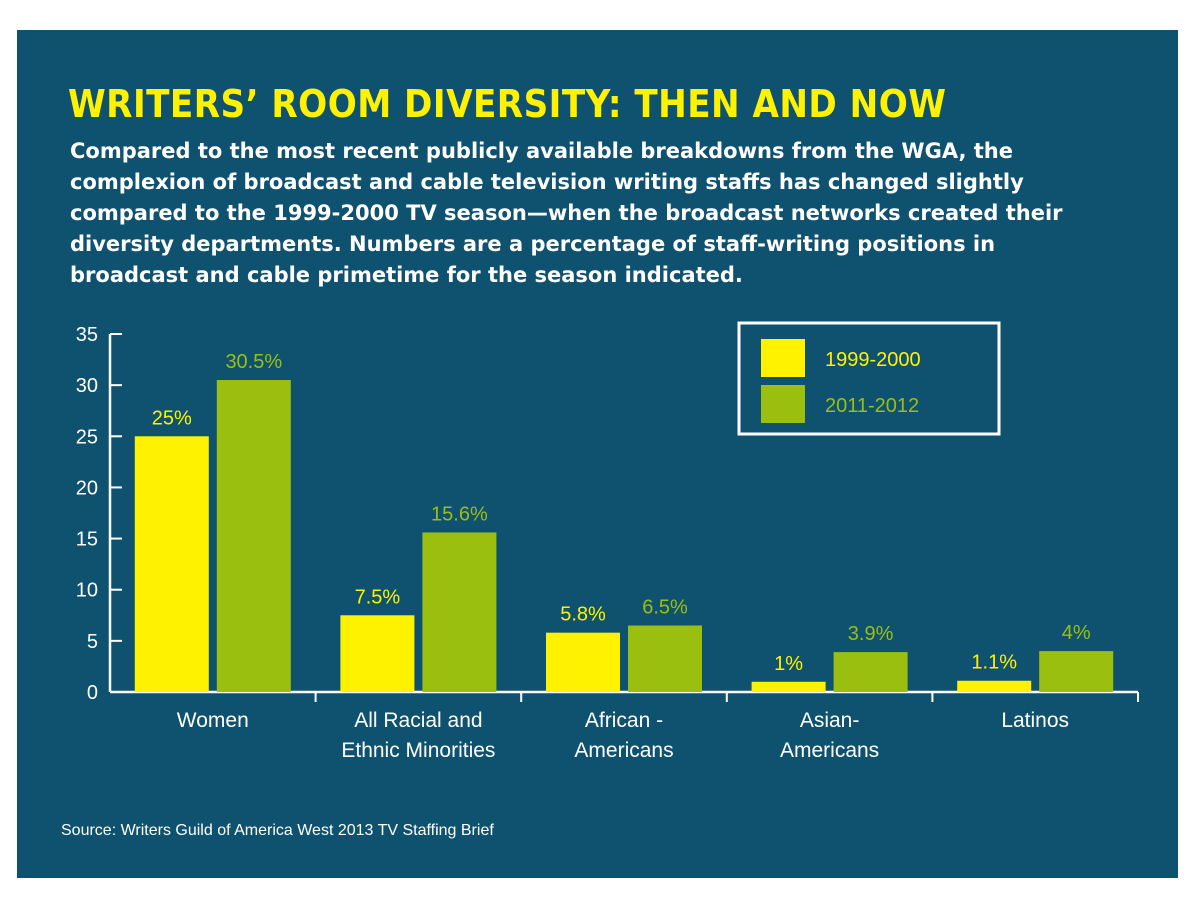  I want to click on x-category-label: Latinos, so click(1035, 720).